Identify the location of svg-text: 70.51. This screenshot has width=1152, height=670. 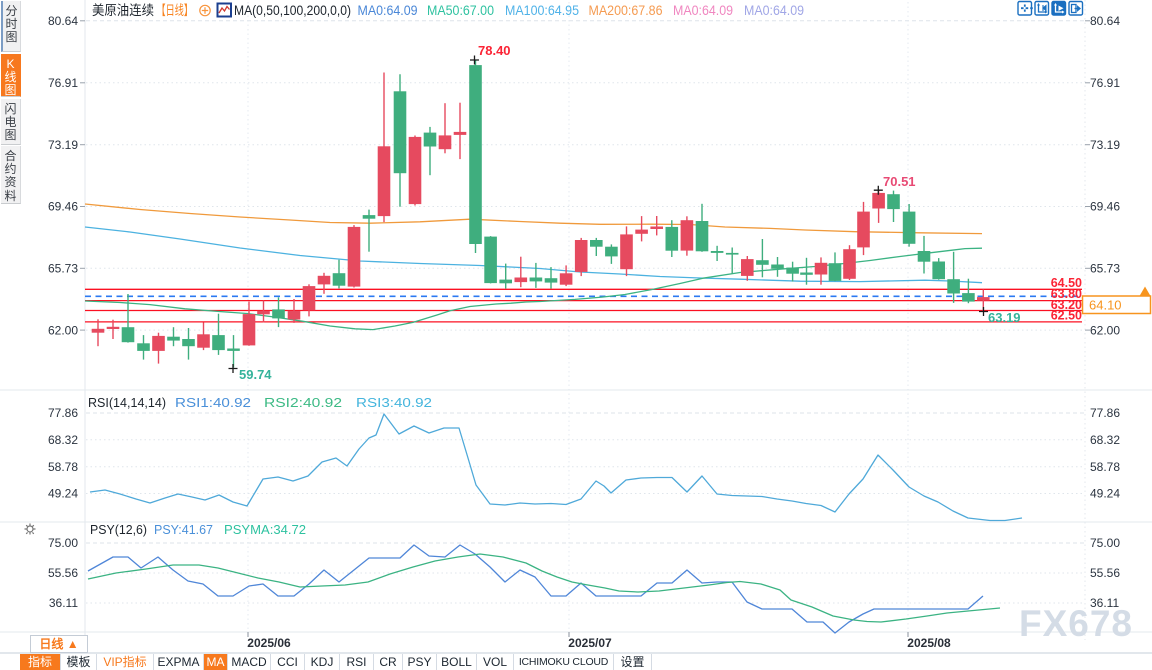
(899, 181).